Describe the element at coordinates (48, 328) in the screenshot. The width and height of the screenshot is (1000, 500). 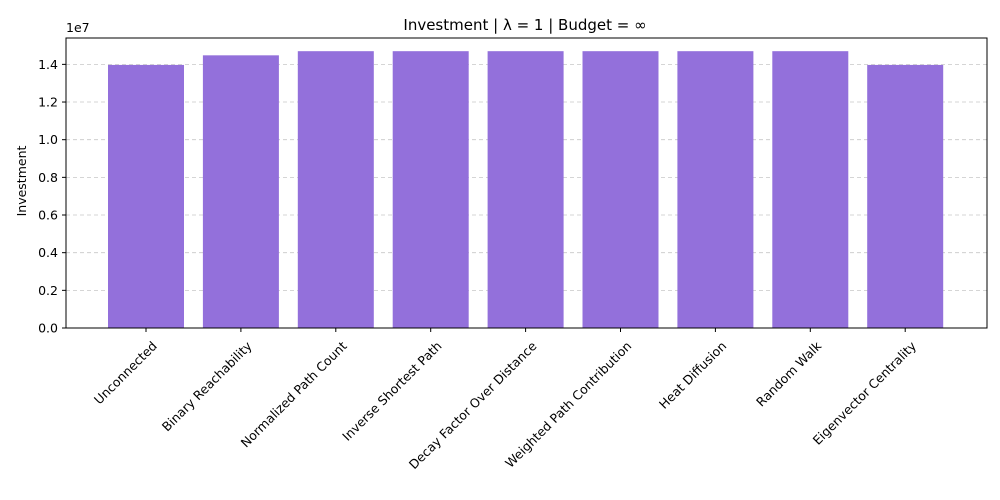
I see `y-tick-label: 0.0` at that location.